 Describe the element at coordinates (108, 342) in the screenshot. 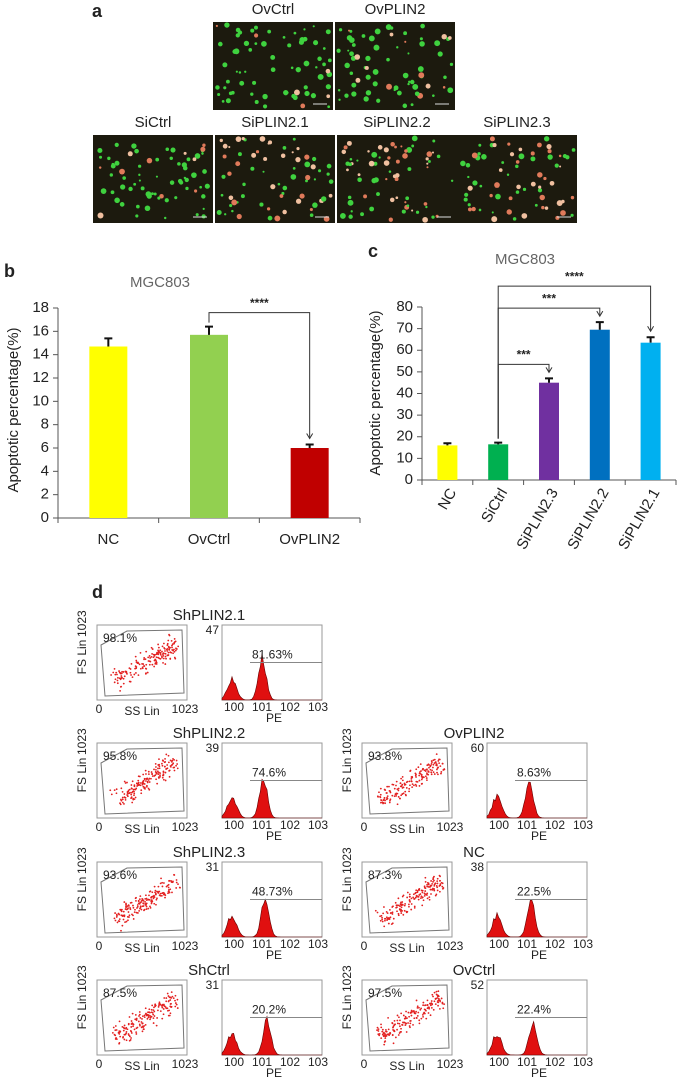

I see `error-bar` at that location.